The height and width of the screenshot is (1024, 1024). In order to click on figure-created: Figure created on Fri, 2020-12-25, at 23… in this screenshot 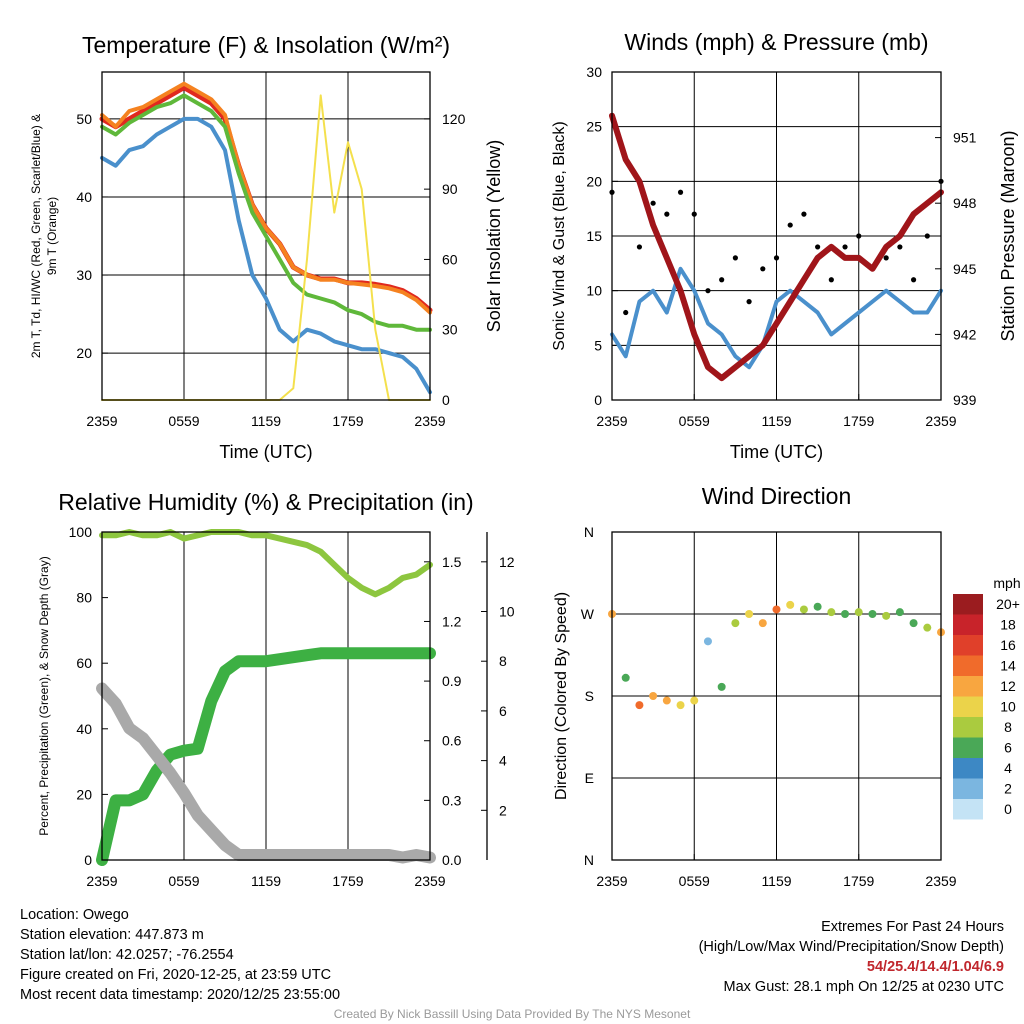, I will do `click(176, 975)`.